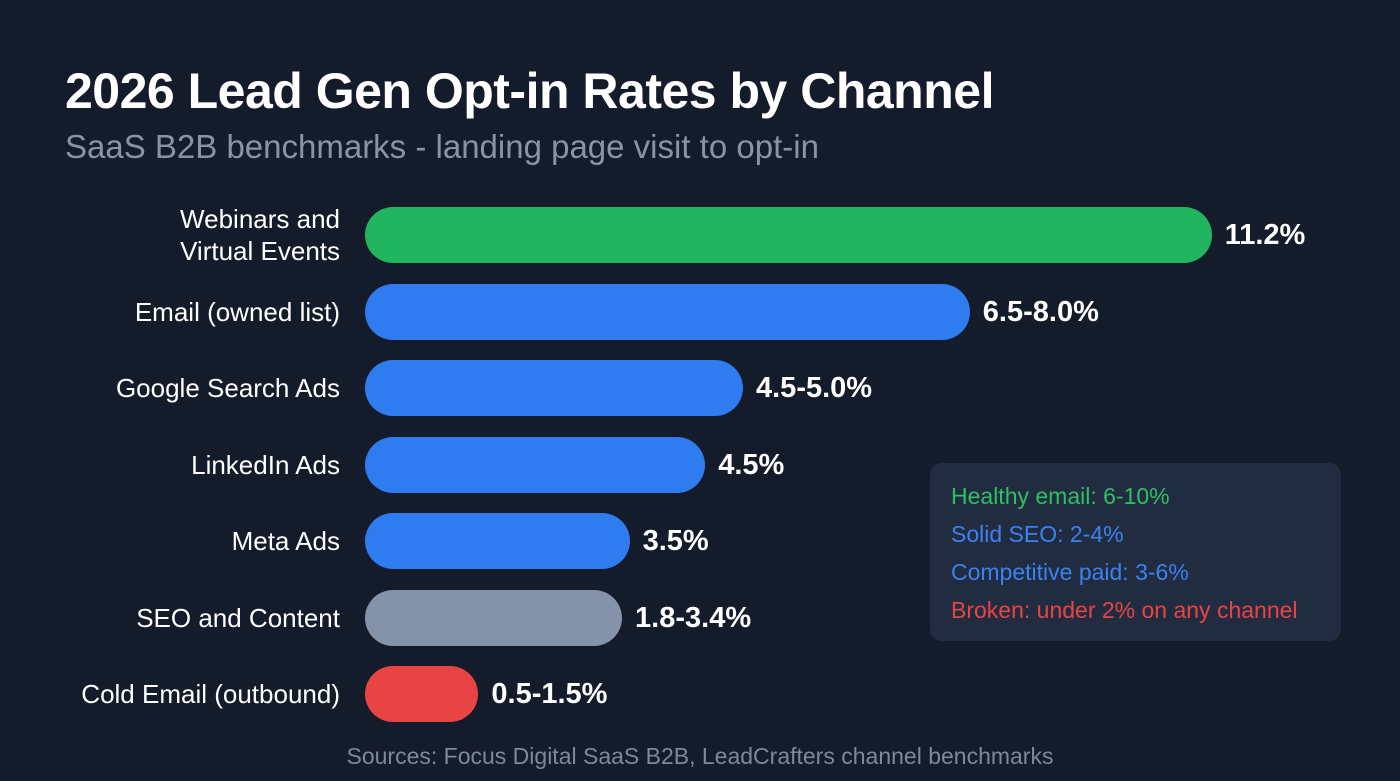 Image resolution: width=1400 pixels, height=781 pixels. Describe the element at coordinates (1040, 311) in the screenshot. I see `value-label: 6.5-8.0%` at that location.